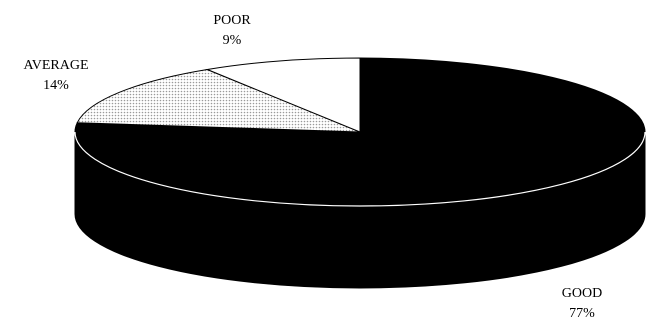 The image size is (648, 325). What do you see at coordinates (283, 95) in the screenshot?
I see `slice-poor` at bounding box center [283, 95].